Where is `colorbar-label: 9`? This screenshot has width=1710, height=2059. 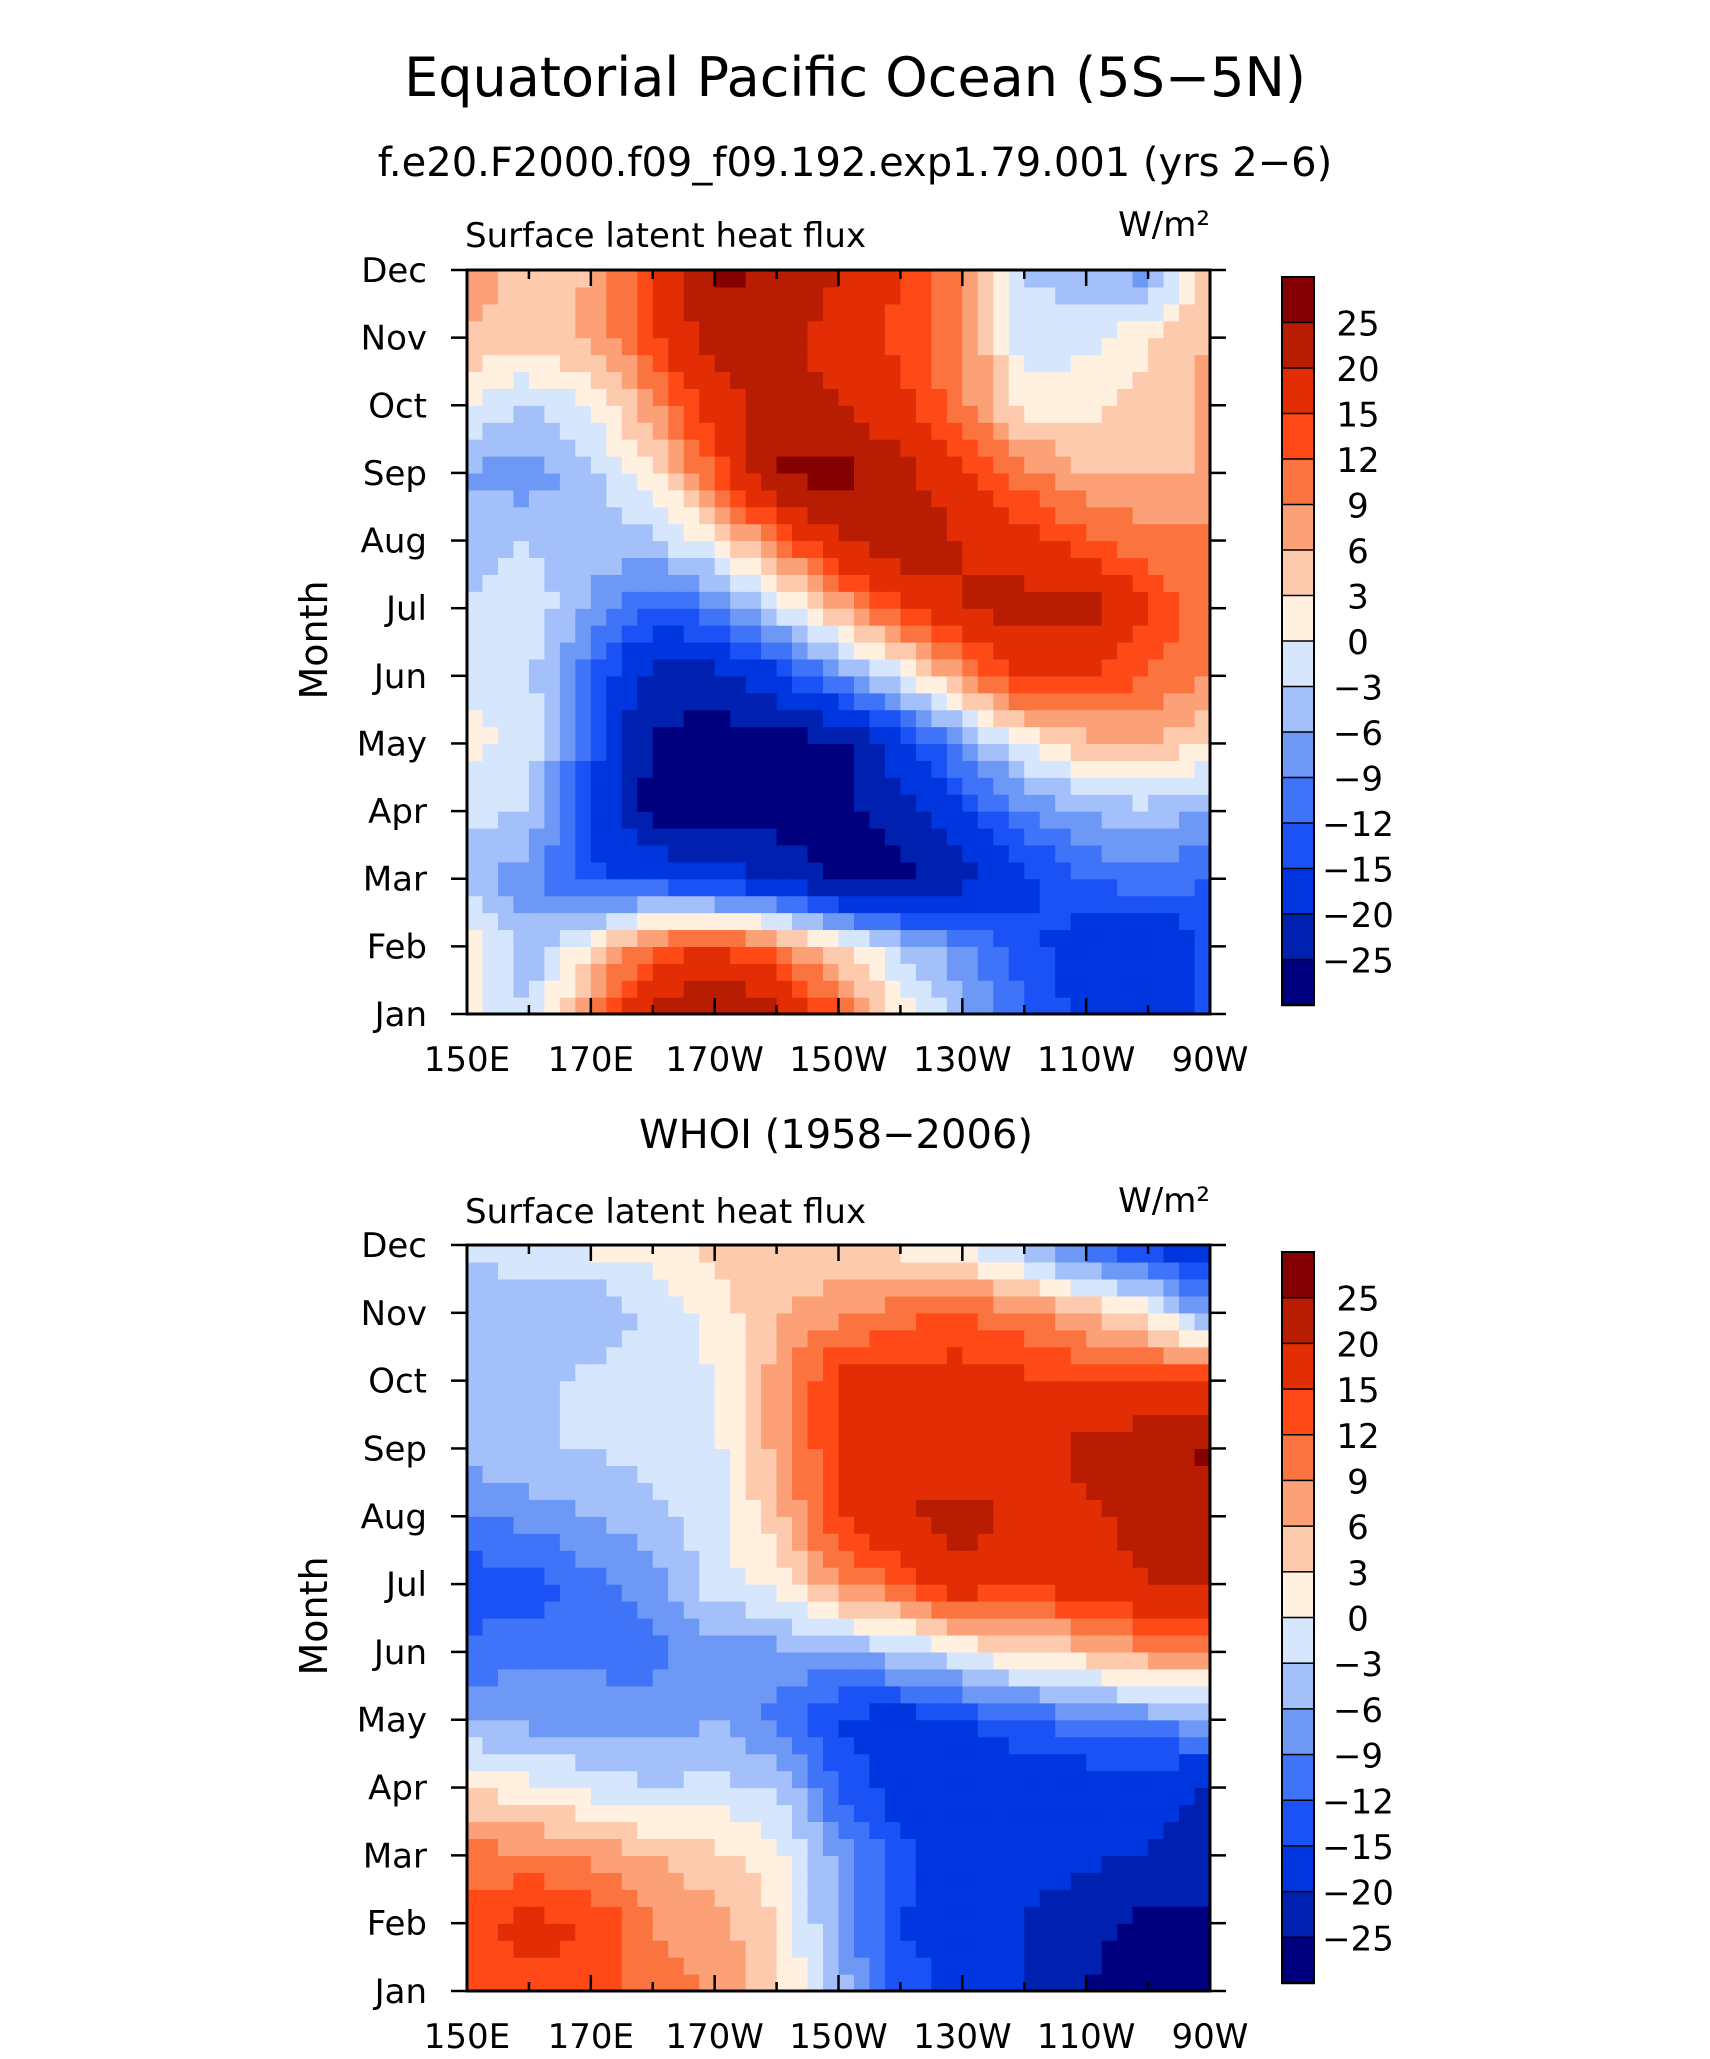 colorbar-label: 9 is located at coordinates (1358, 507).